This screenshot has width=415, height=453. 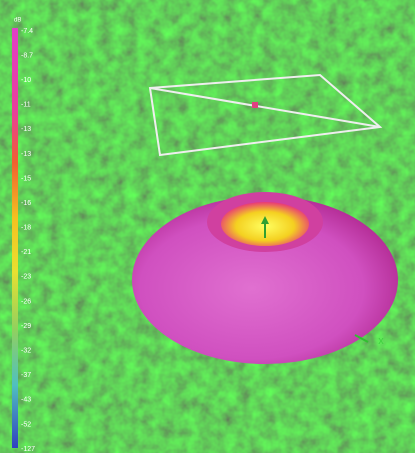 What do you see at coordinates (26, 203) in the screenshot?
I see `colorbar-label: -16` at bounding box center [26, 203].